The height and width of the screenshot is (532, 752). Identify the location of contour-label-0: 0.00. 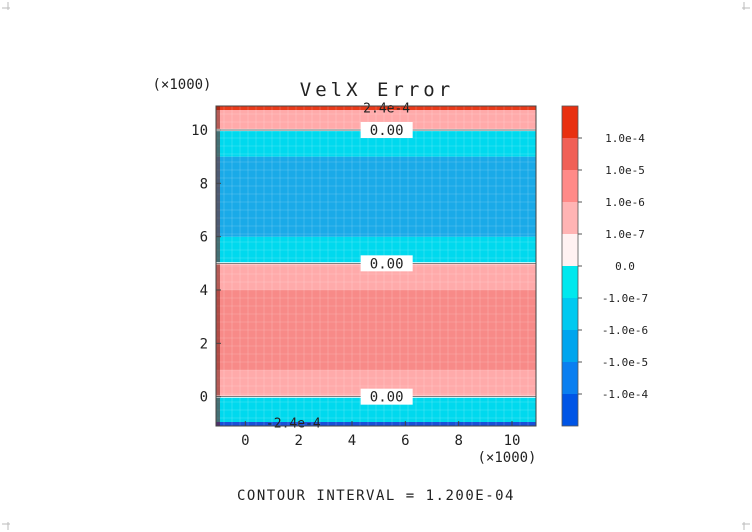
(387, 131).